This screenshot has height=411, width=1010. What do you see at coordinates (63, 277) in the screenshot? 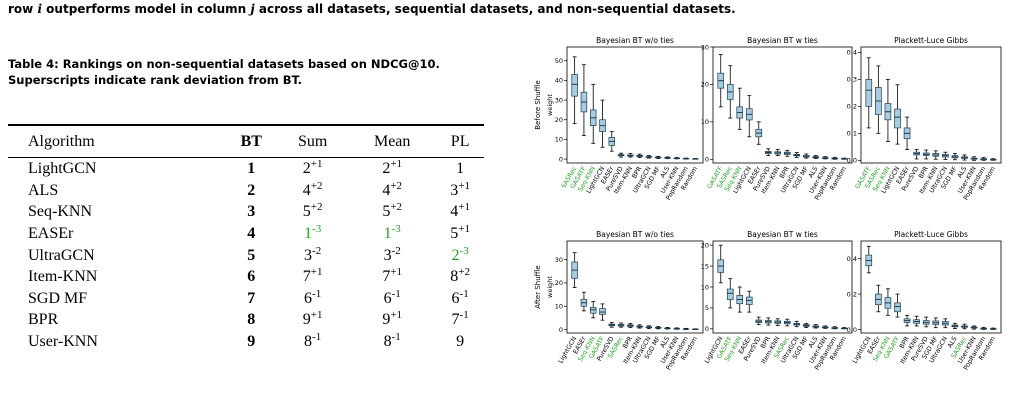
I see `algorithm-cell: Item-KNN` at bounding box center [63, 277].